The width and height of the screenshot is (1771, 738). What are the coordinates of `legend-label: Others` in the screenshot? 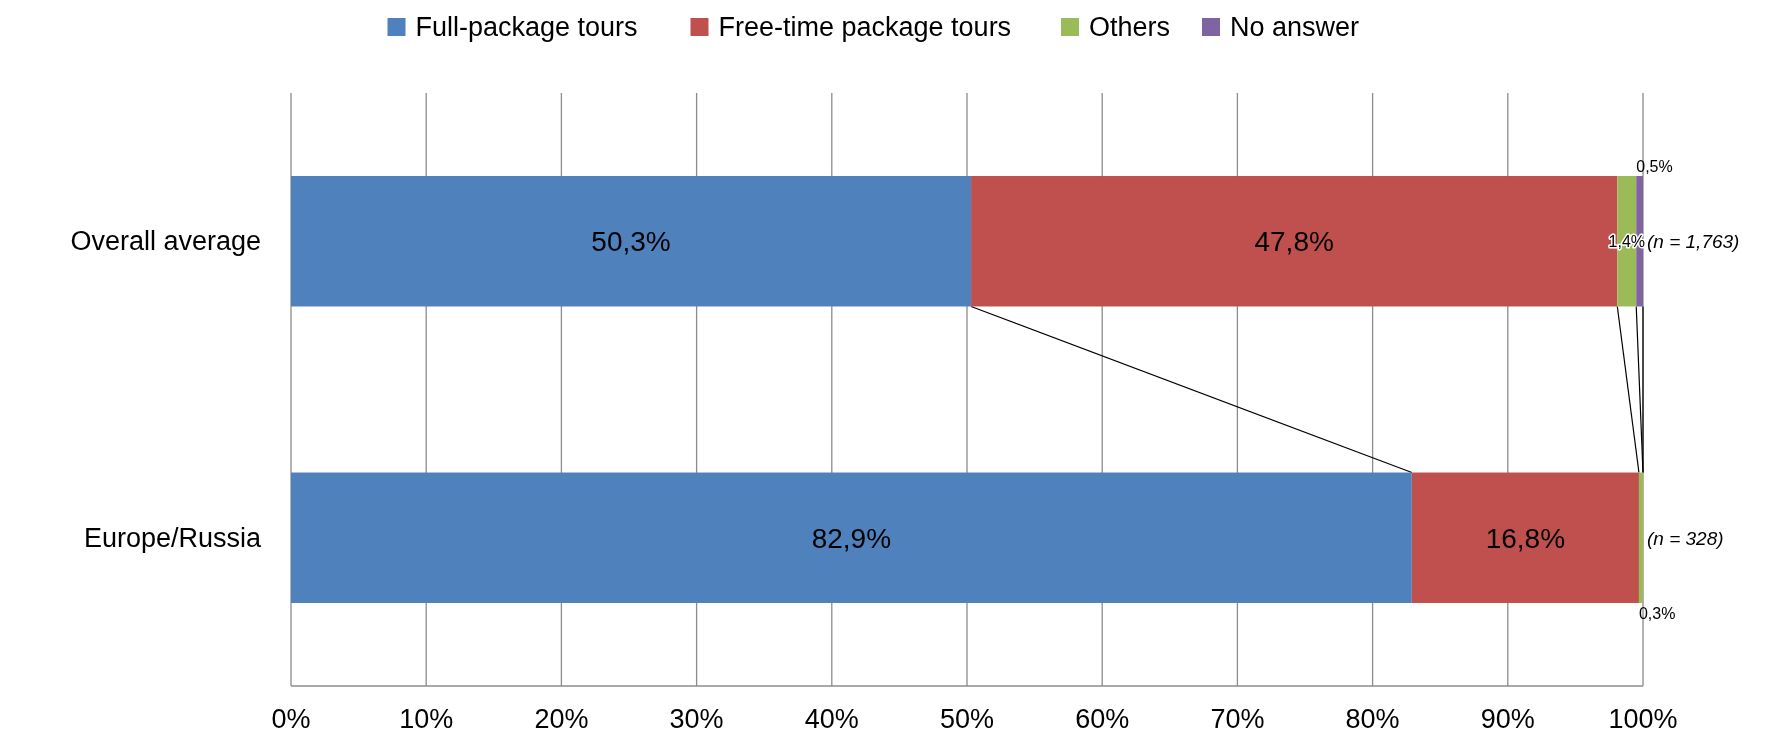 It's located at (1130, 27).